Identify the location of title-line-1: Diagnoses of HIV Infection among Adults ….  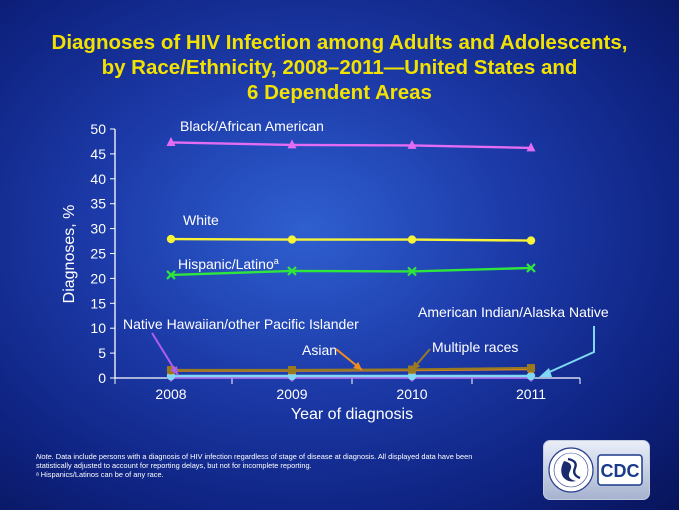
(339, 42).